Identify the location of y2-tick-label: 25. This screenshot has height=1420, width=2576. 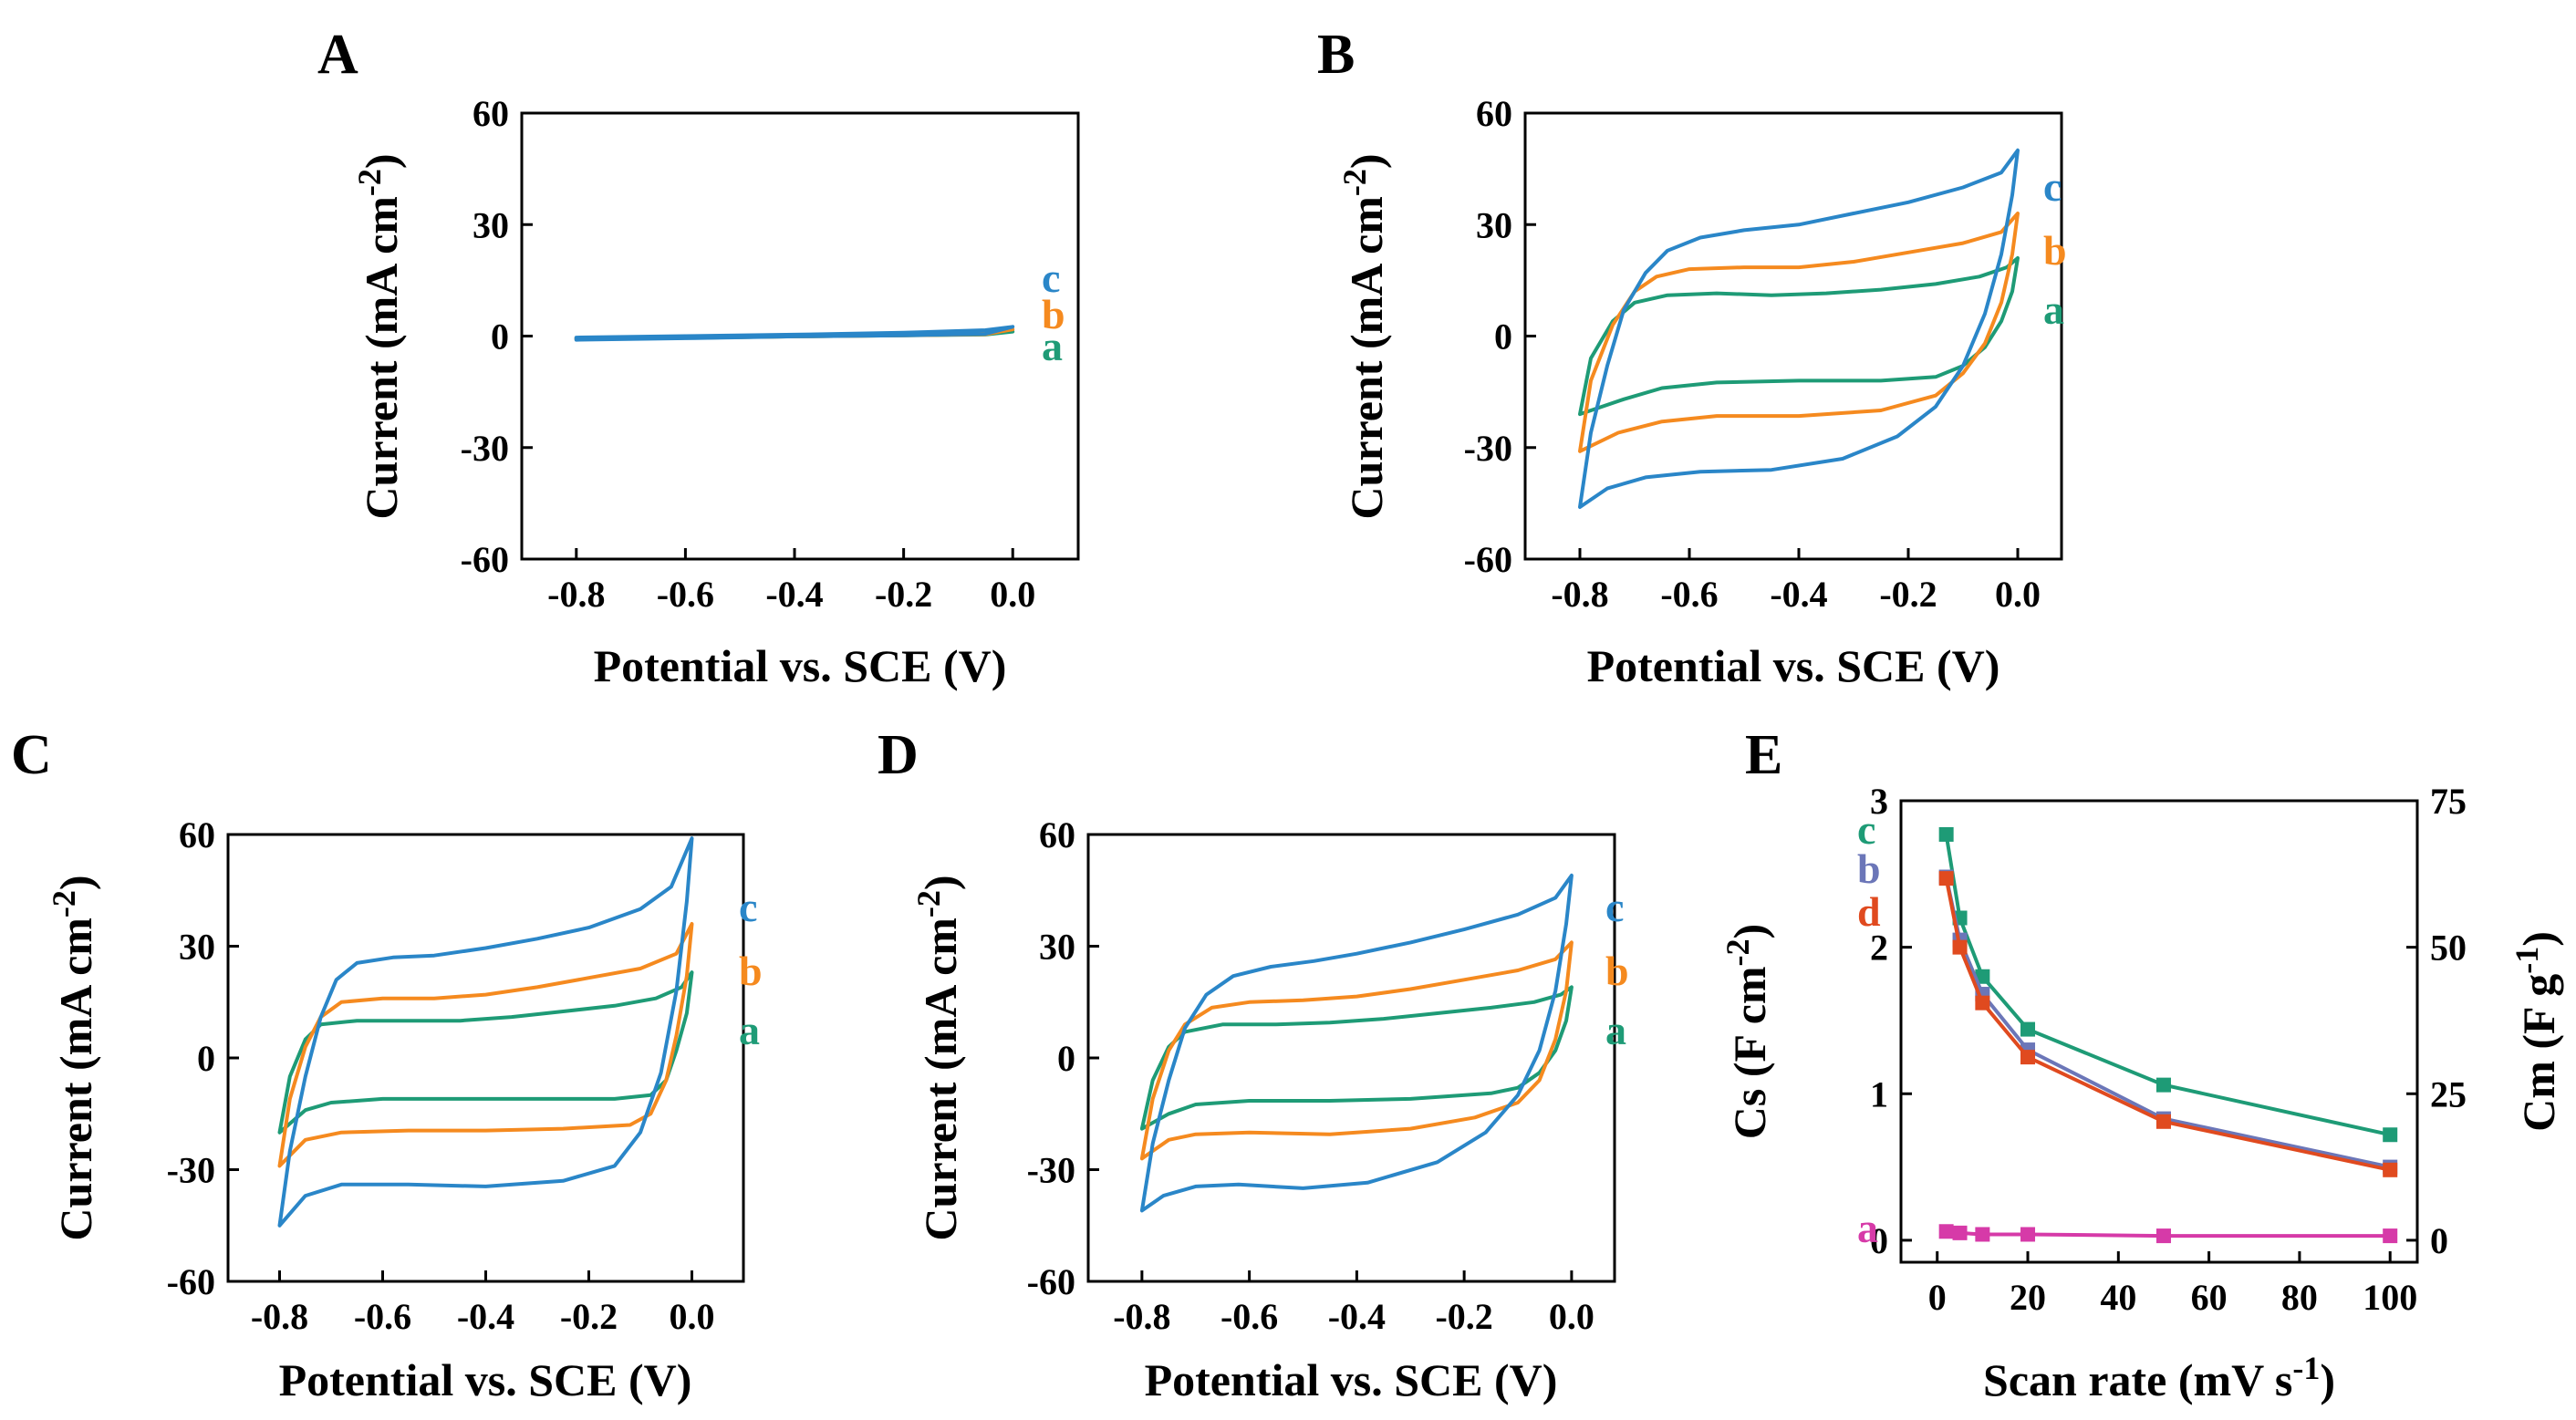
(2448, 1093).